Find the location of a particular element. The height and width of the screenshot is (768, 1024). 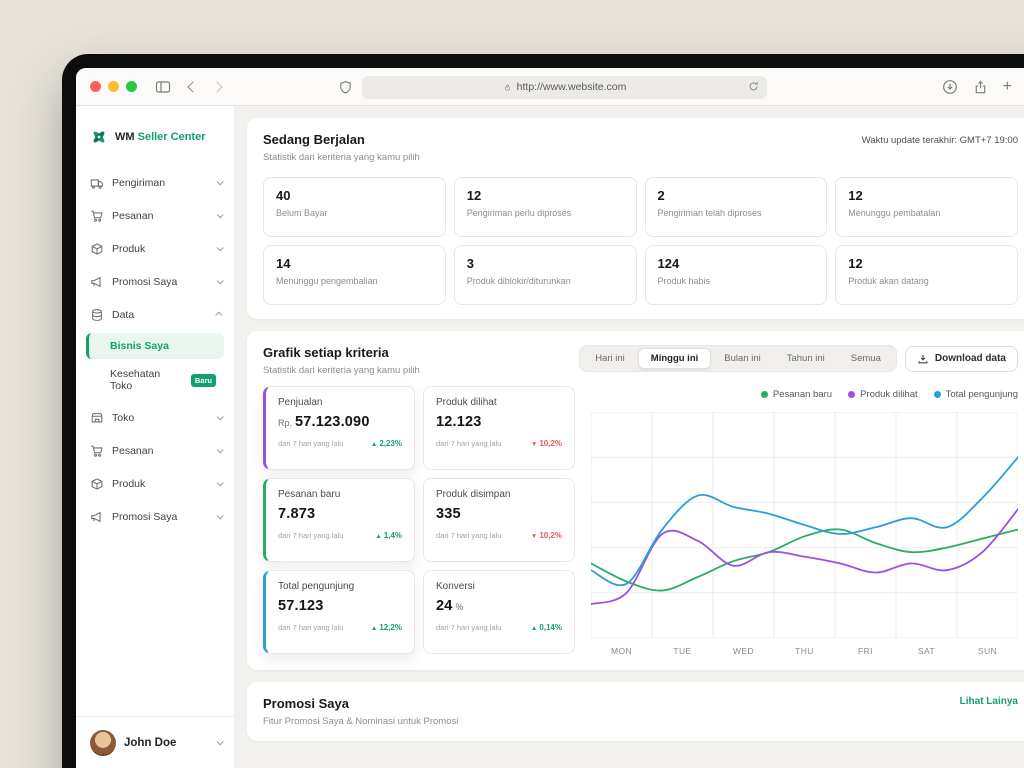

delta-value: 0,14% is located at coordinates (550, 627).